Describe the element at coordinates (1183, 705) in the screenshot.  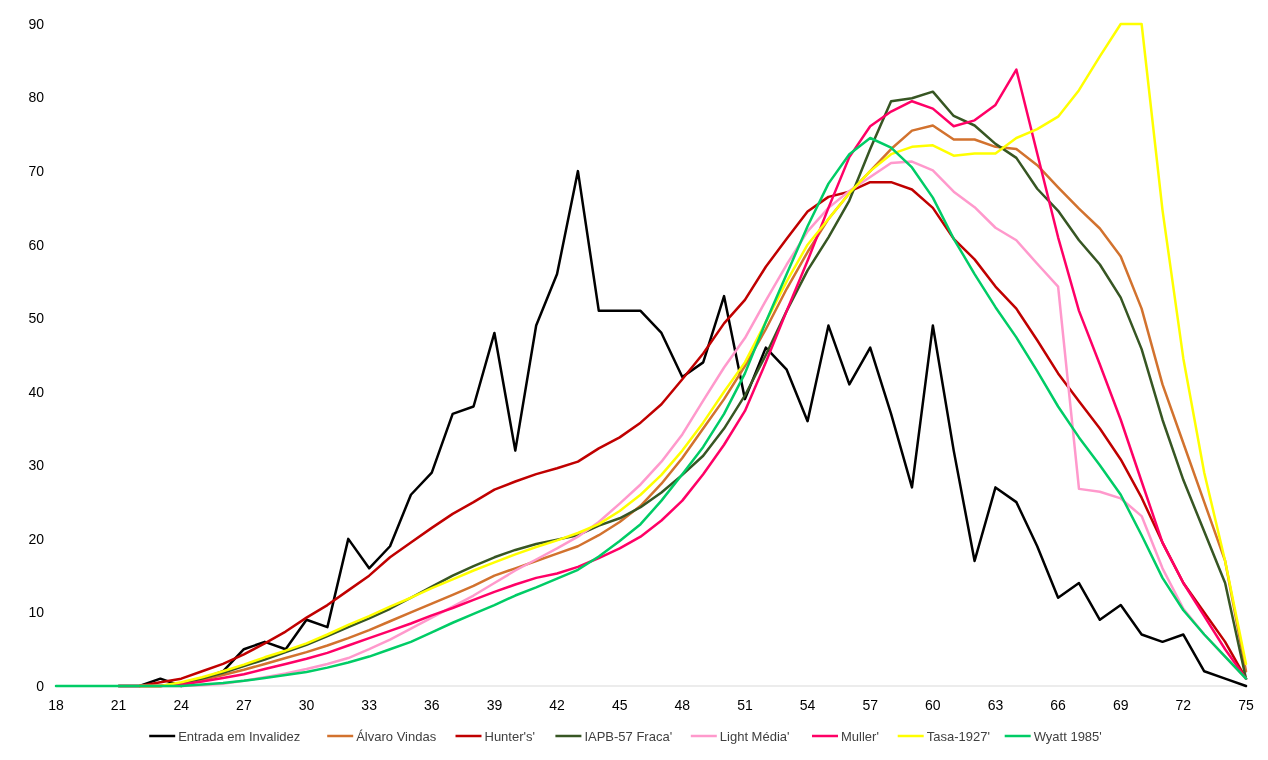
I see `x-tick-label: 72` at that location.